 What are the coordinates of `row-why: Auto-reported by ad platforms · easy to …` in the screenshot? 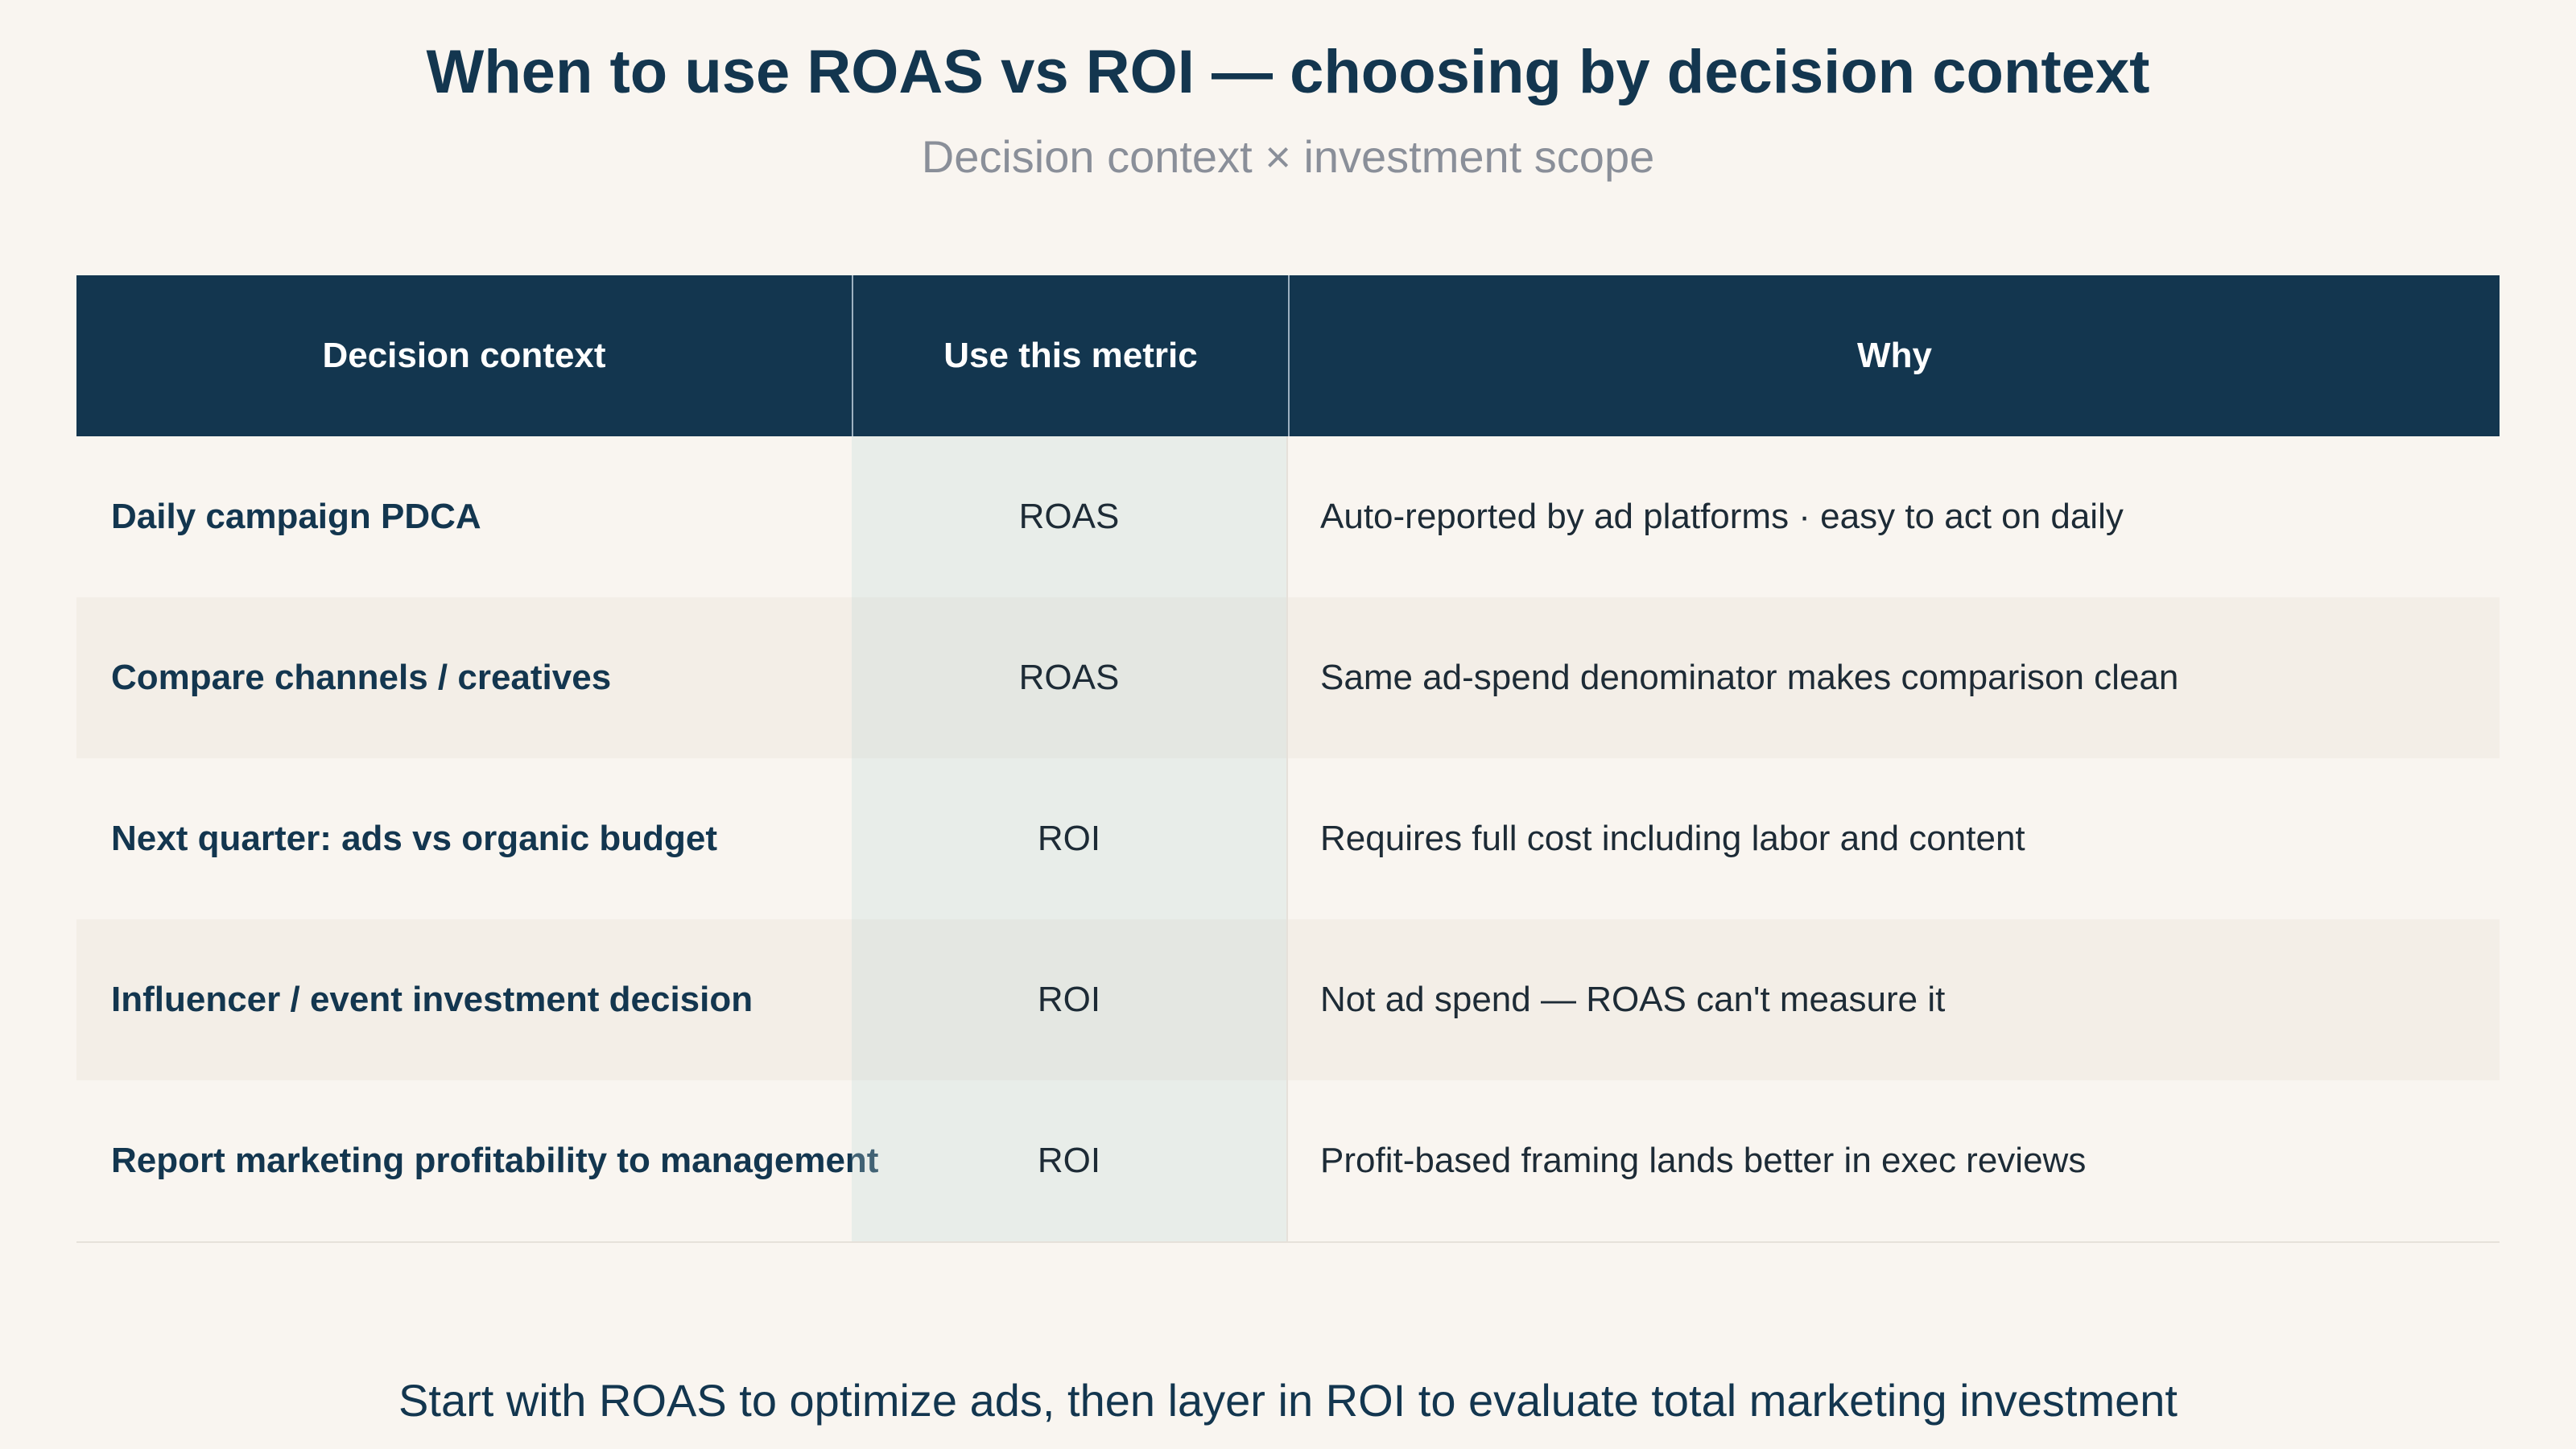 It's located at (1722, 516).